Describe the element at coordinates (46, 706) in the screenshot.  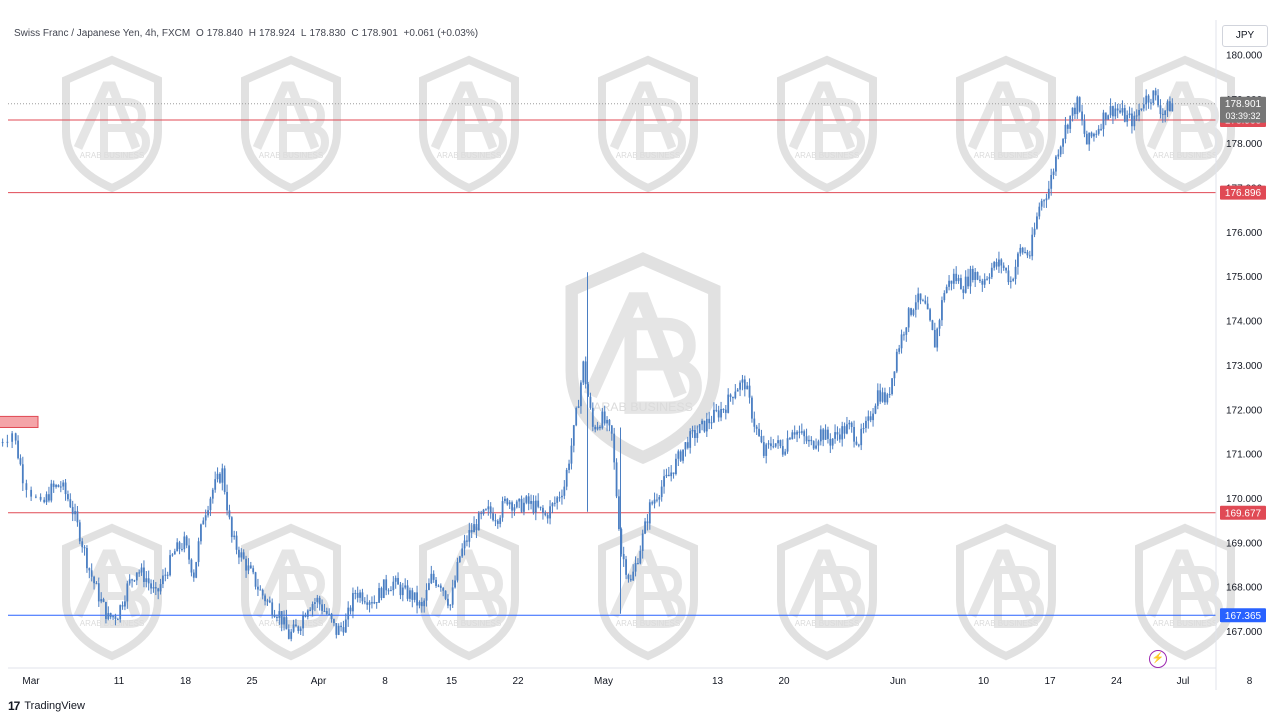
I see `footer-brand: 17 TradingView` at that location.